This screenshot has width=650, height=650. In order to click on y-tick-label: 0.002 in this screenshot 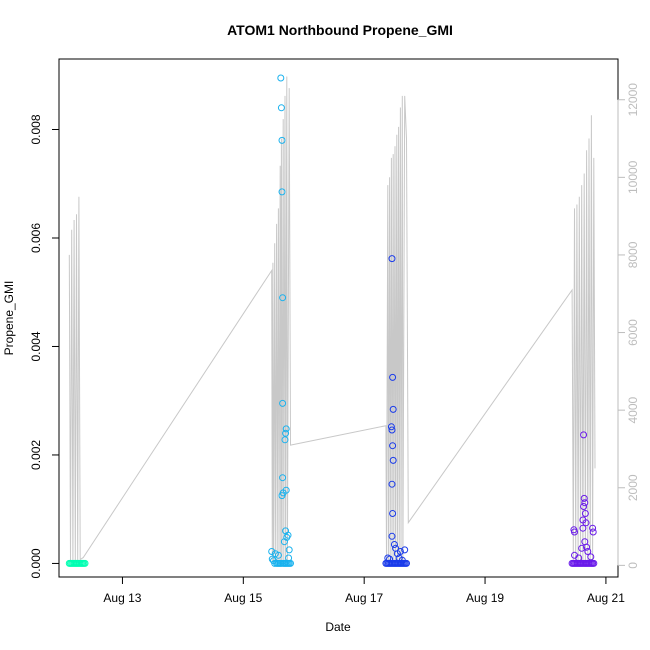, I will do `click(36, 455)`.